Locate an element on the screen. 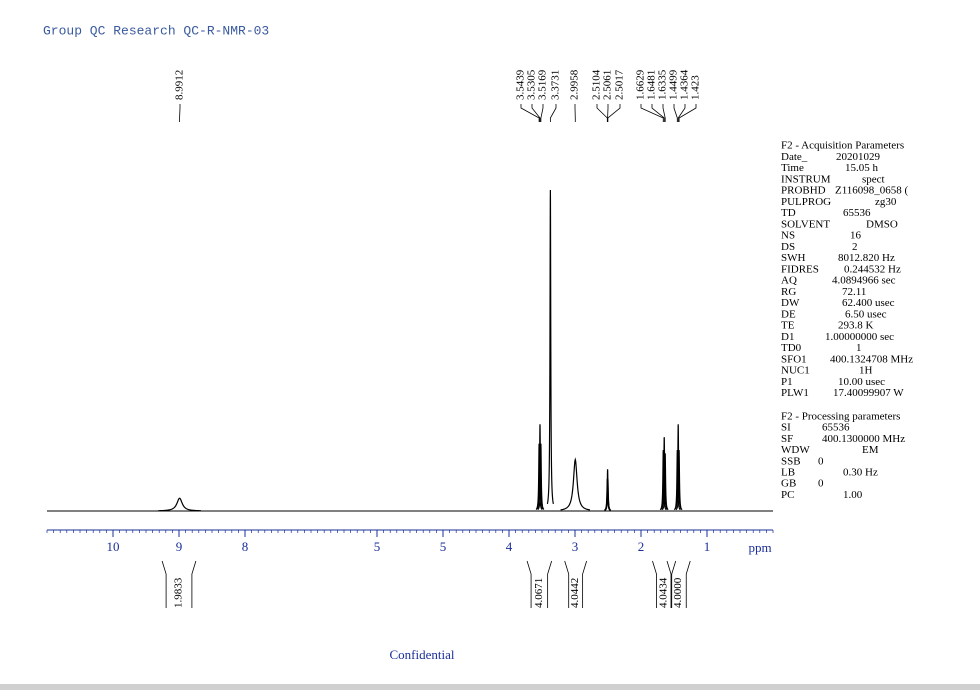 The width and height of the screenshot is (980, 690). param-key: INSTRUM is located at coordinates (806, 179).